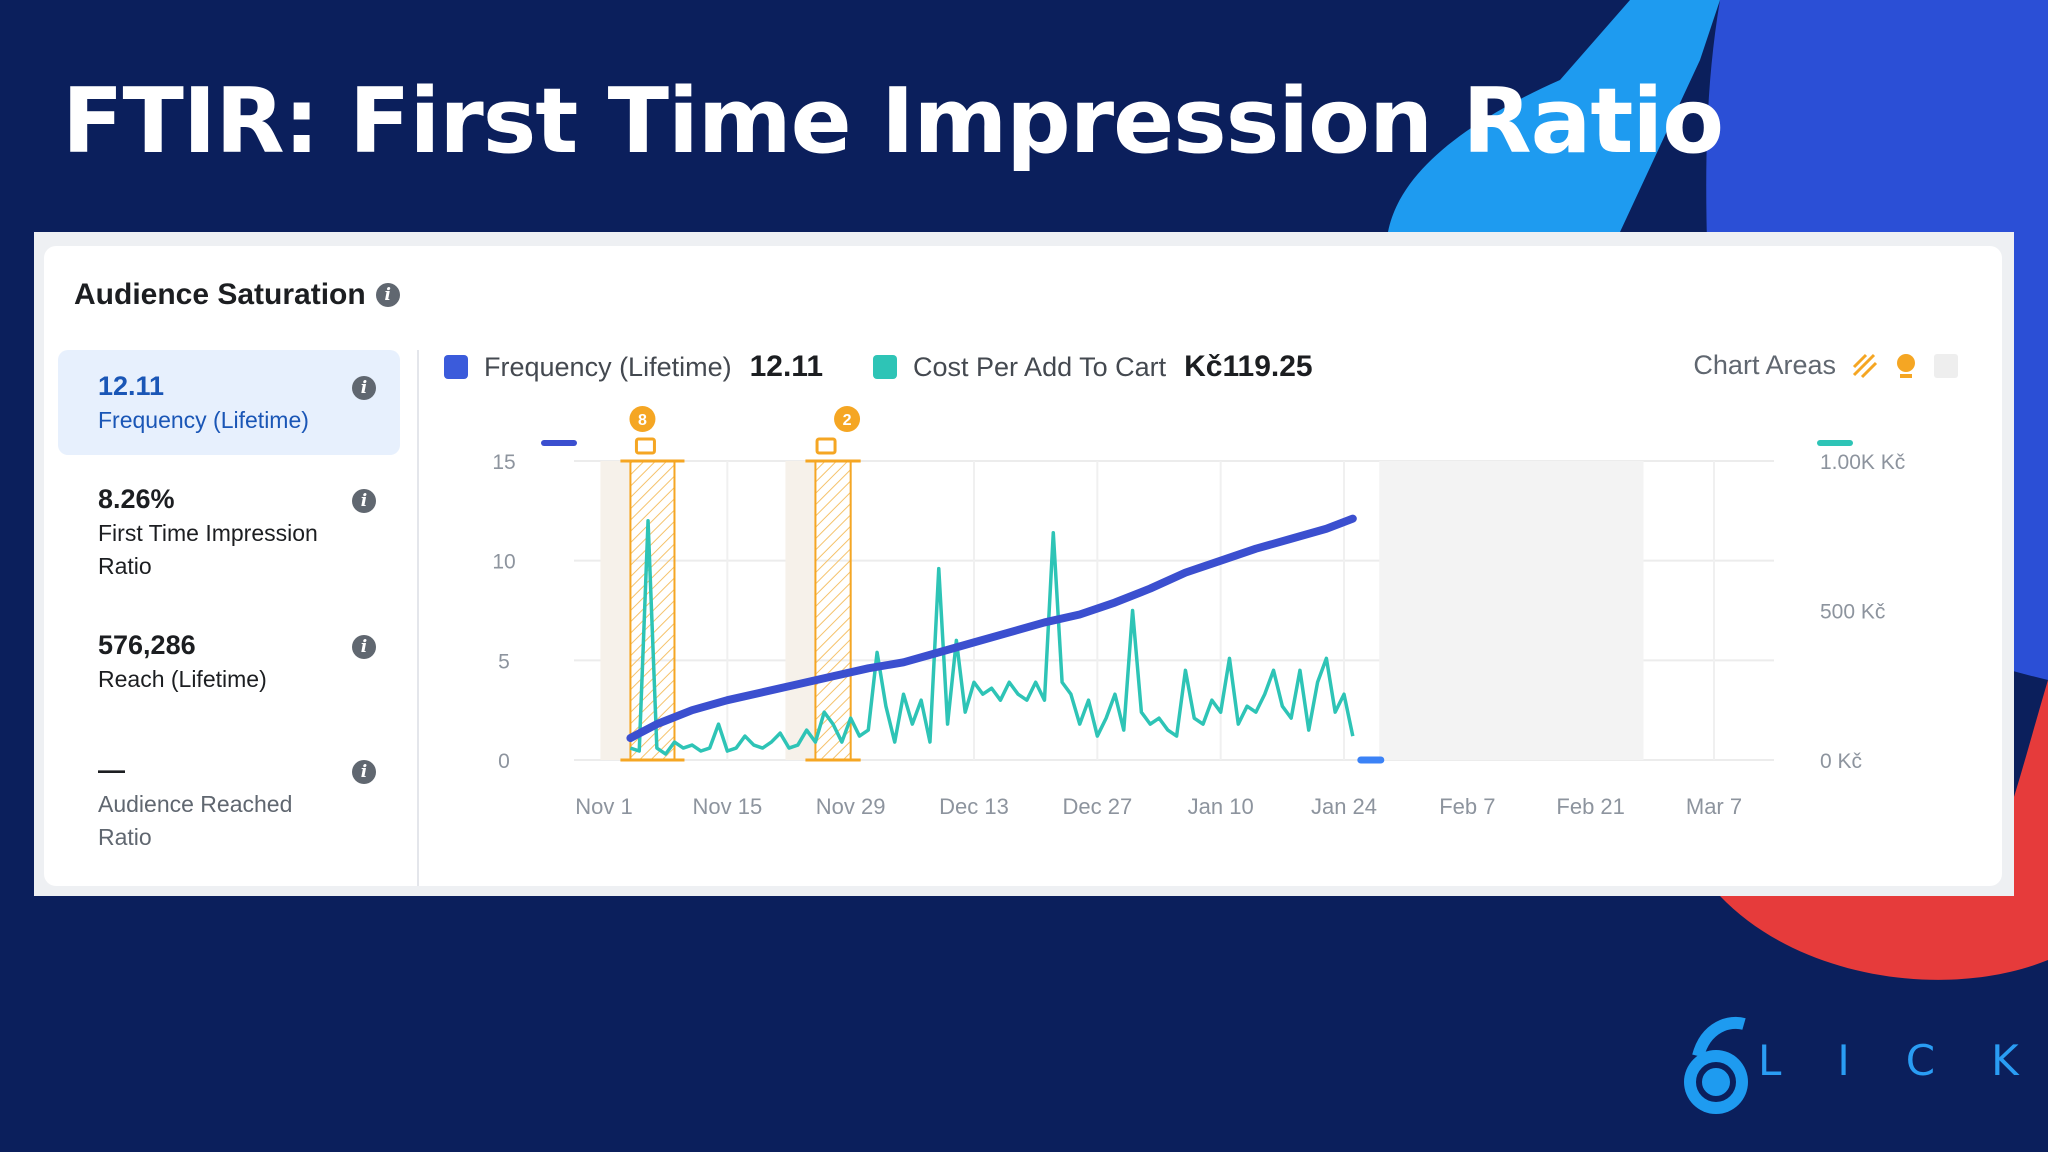  I want to click on right-axis-ticks: 1.00K Kč 500 Kč 0 Kč, so click(1861, 606).